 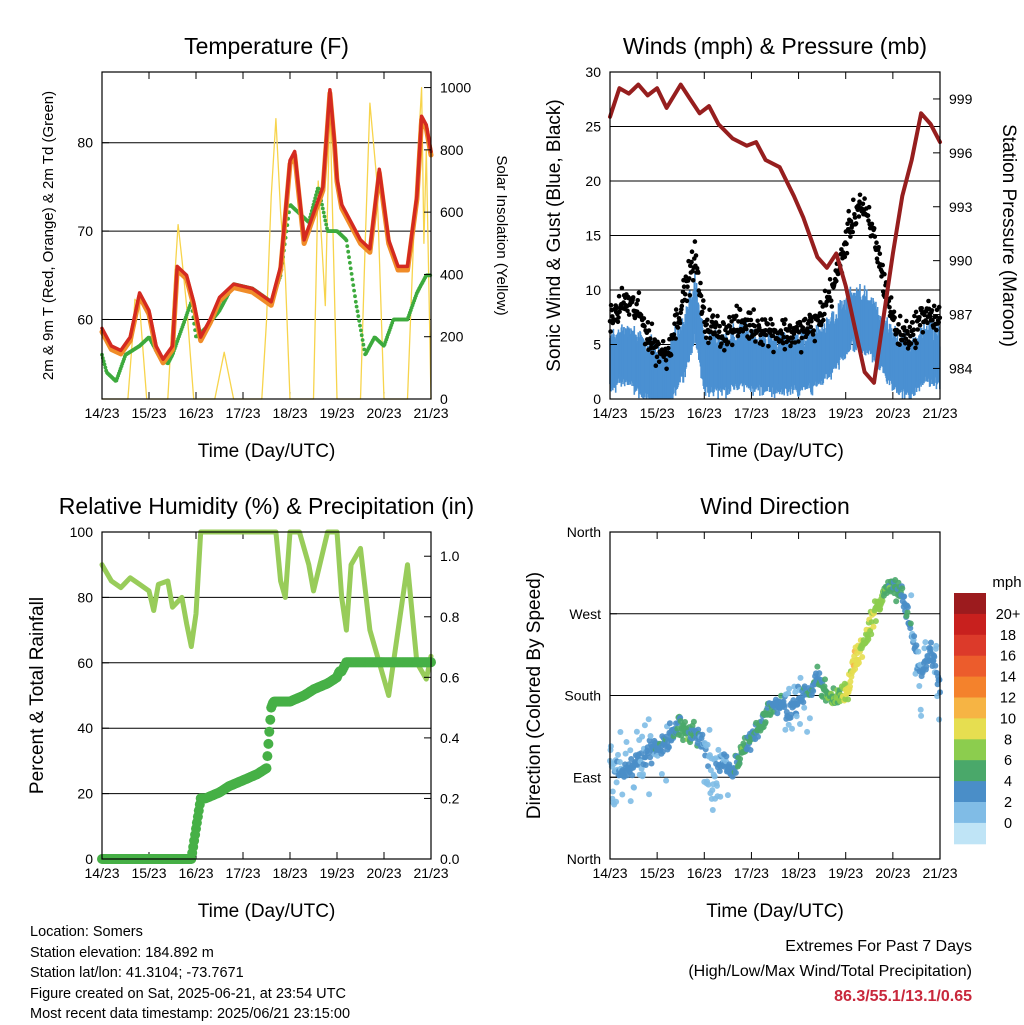 I want to click on y-axis-label: Percent & Total Rainfall, so click(x=37, y=695).